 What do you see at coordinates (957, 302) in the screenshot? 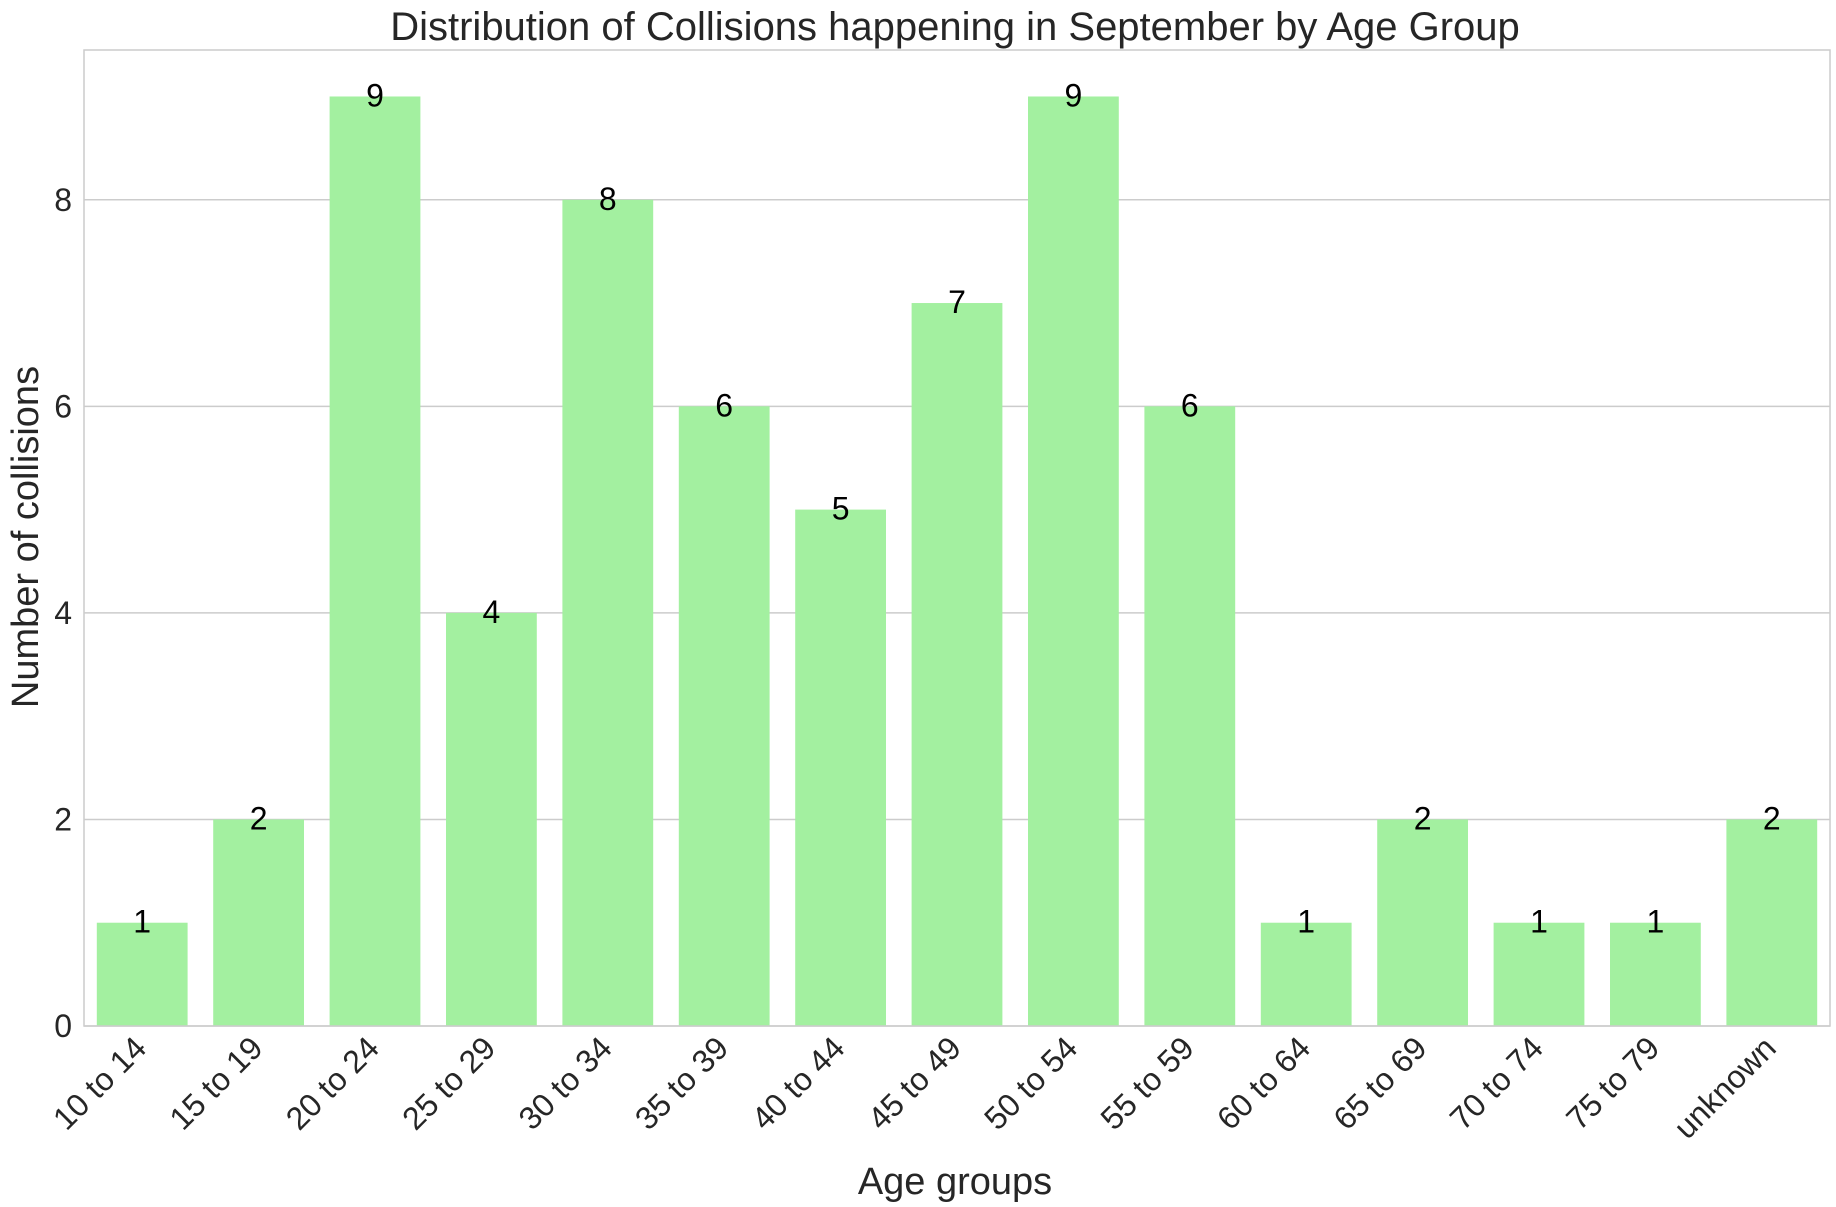
I see `bar-value-label: 7` at bounding box center [957, 302].